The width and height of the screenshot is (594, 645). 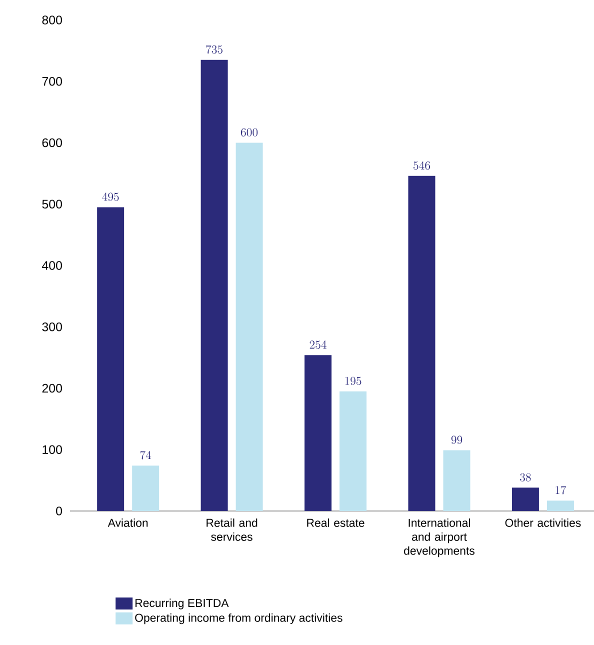 I want to click on data-label: 195, so click(x=353, y=381).